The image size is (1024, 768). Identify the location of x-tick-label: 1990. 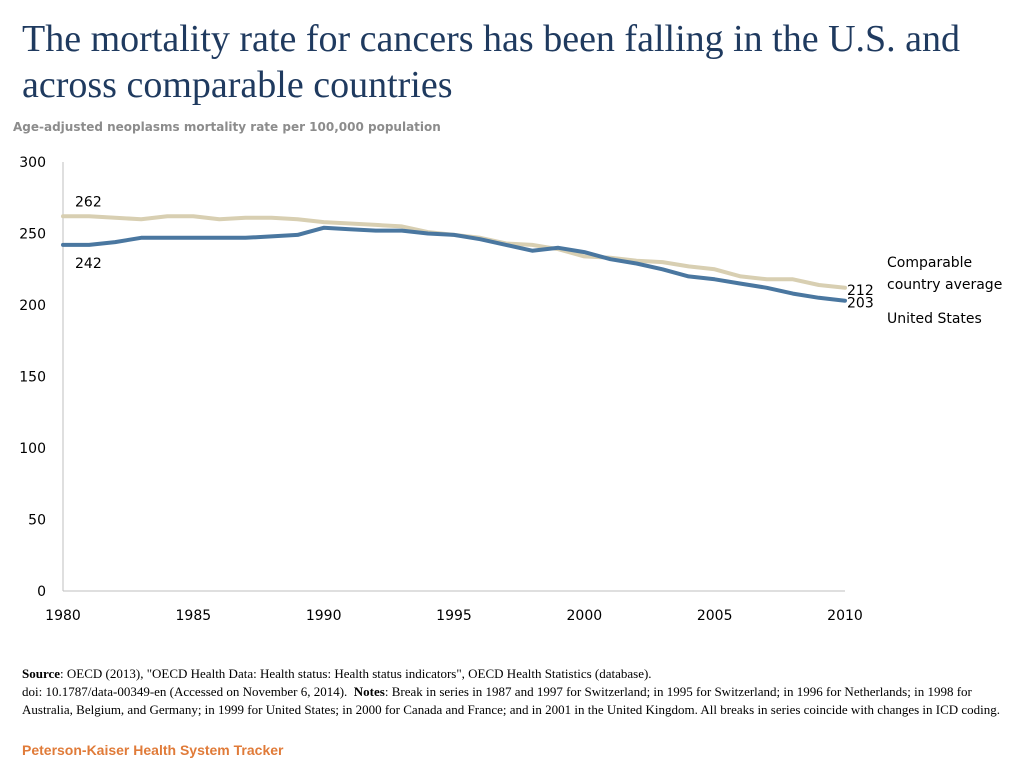
(324, 616).